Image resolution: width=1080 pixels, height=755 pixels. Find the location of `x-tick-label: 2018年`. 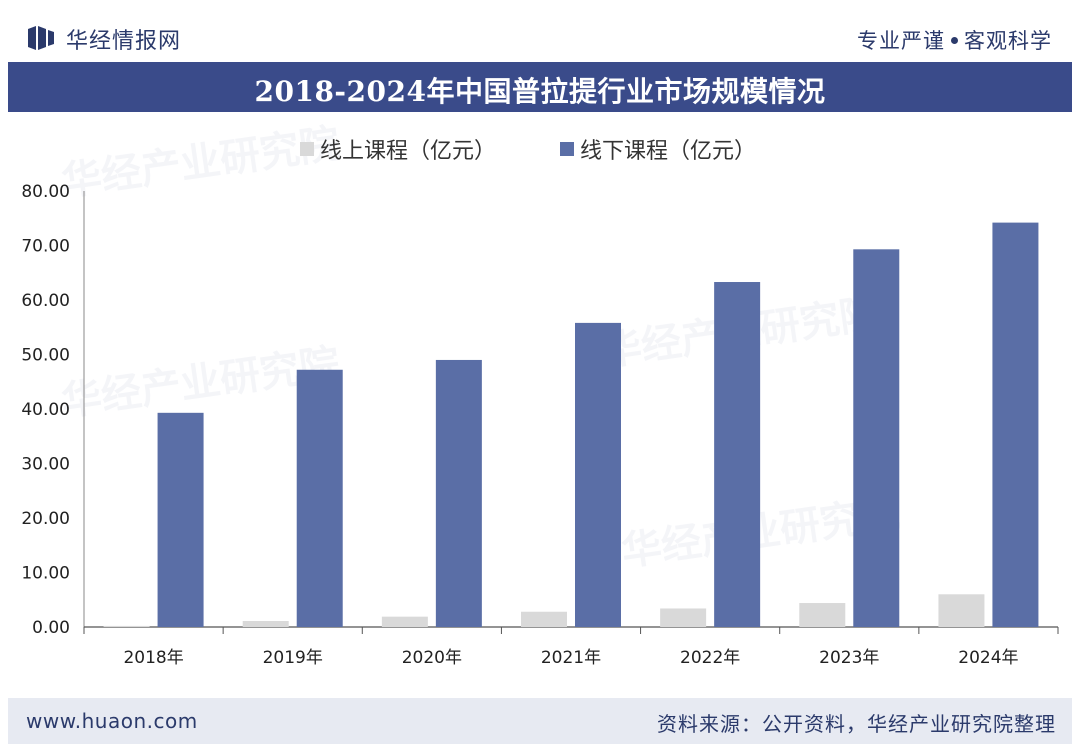

x-tick-label: 2018年 is located at coordinates (153, 658).